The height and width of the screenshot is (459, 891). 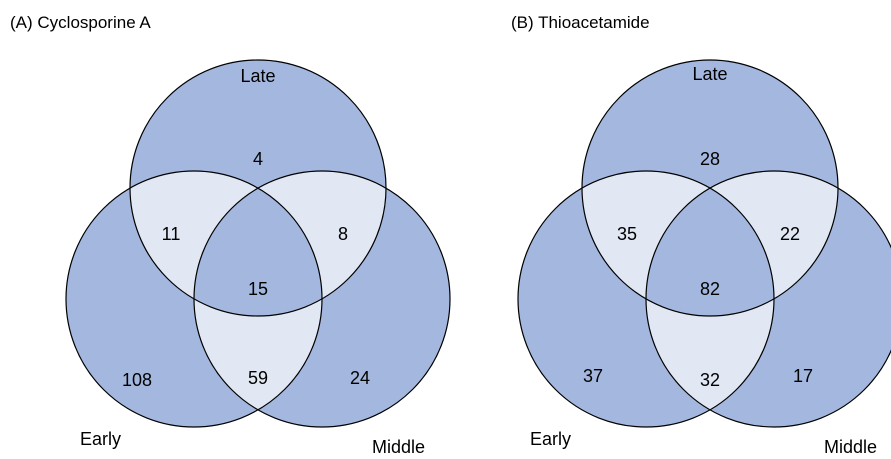 I want to click on region-count: 32, so click(x=710, y=380).